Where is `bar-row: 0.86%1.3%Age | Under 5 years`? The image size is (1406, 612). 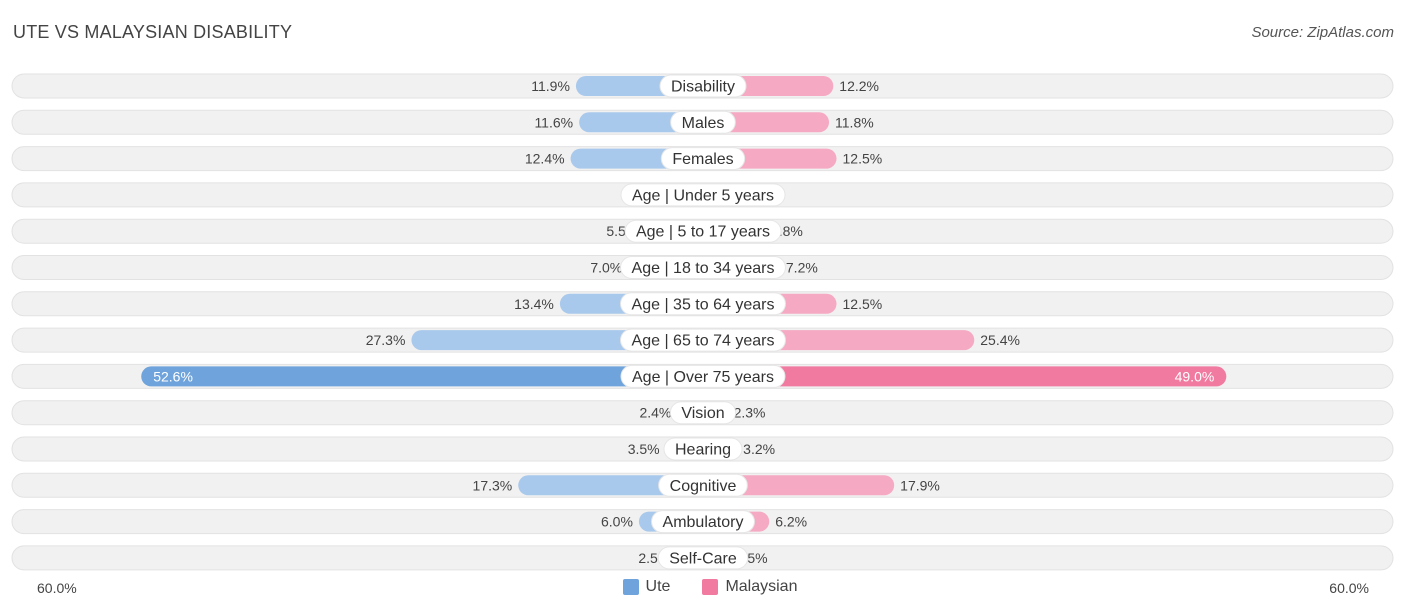
bar-row: 0.86%1.3%Age | Under 5 years is located at coordinates (702, 195).